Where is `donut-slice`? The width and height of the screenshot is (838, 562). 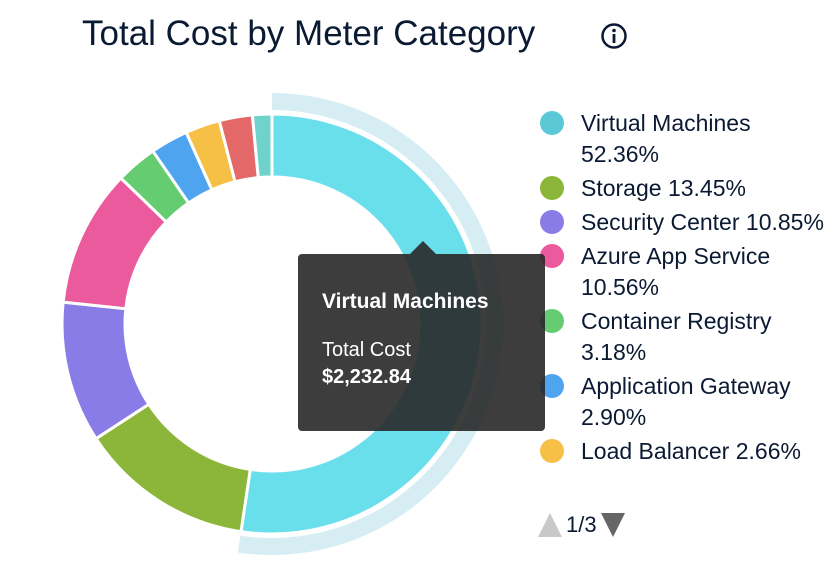 donut-slice is located at coordinates (262, 146).